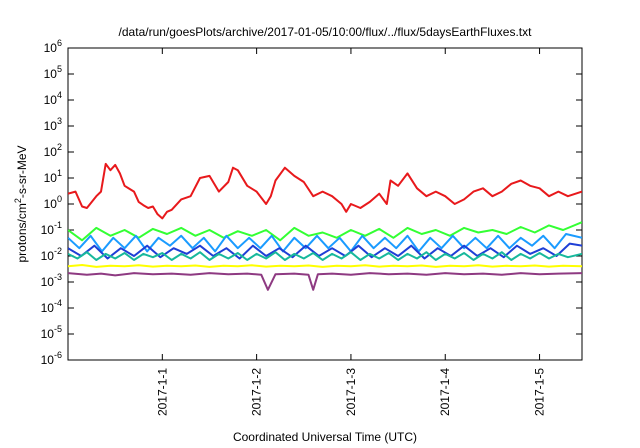  What do you see at coordinates (21, 203) in the screenshot?
I see `y-axis-label: protons/cm2-s-sr-MeV` at bounding box center [21, 203].